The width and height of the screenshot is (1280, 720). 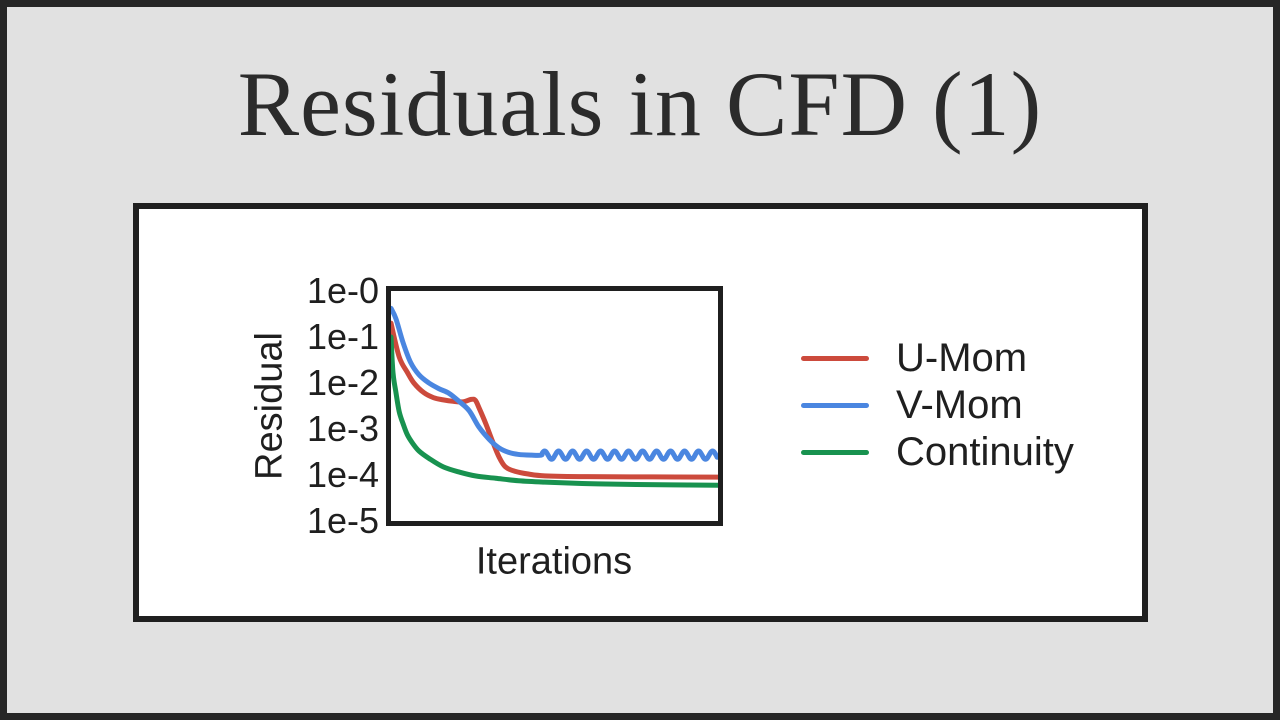 I want to click on y-tick-label: 1e-4, so click(x=342, y=474).